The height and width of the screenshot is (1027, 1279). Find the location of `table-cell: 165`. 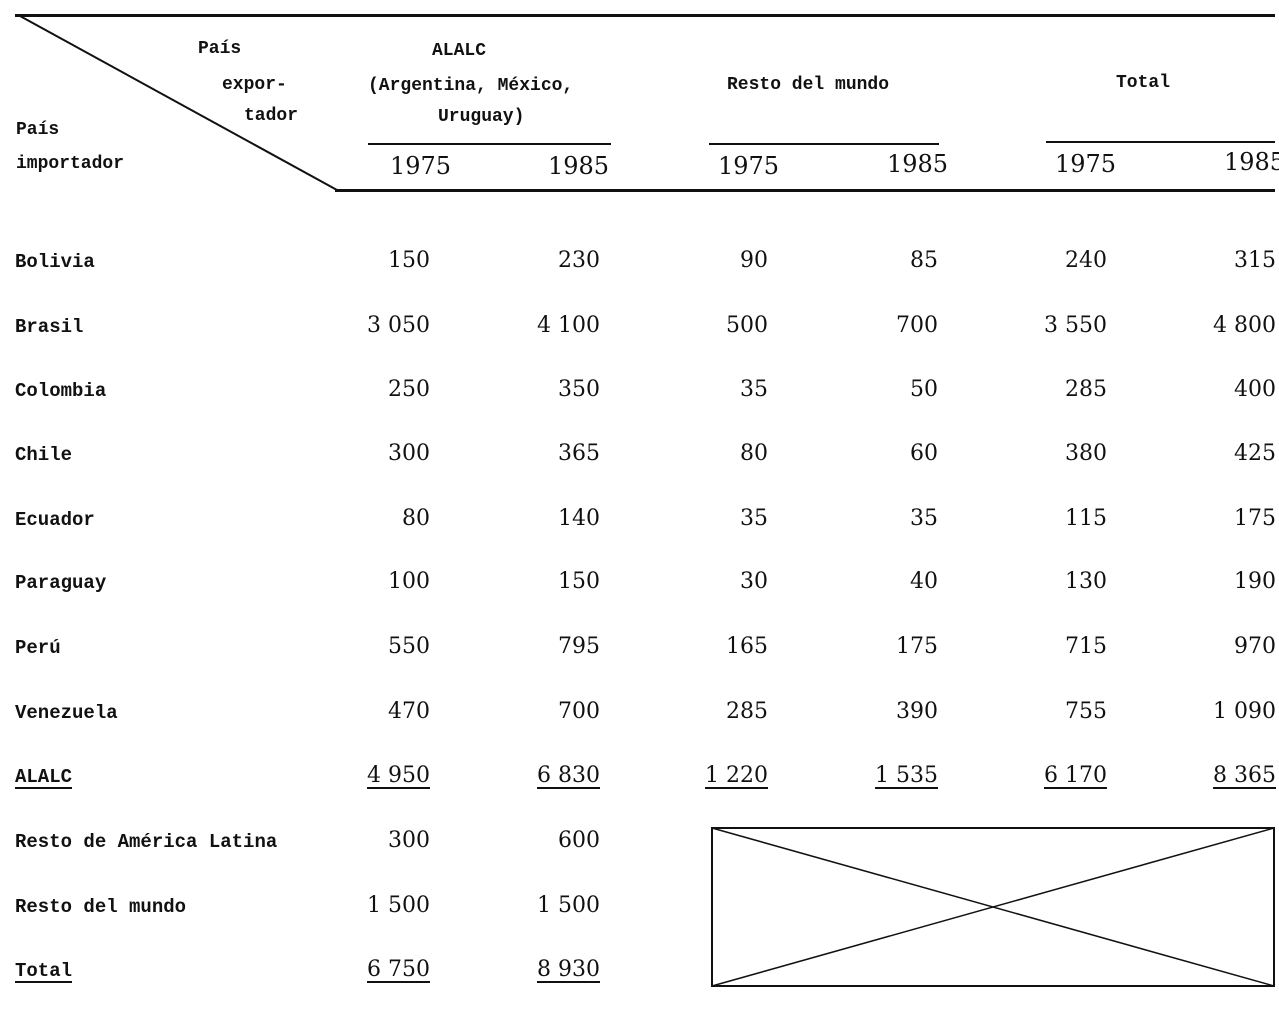

table-cell: 165 is located at coordinates (747, 646).